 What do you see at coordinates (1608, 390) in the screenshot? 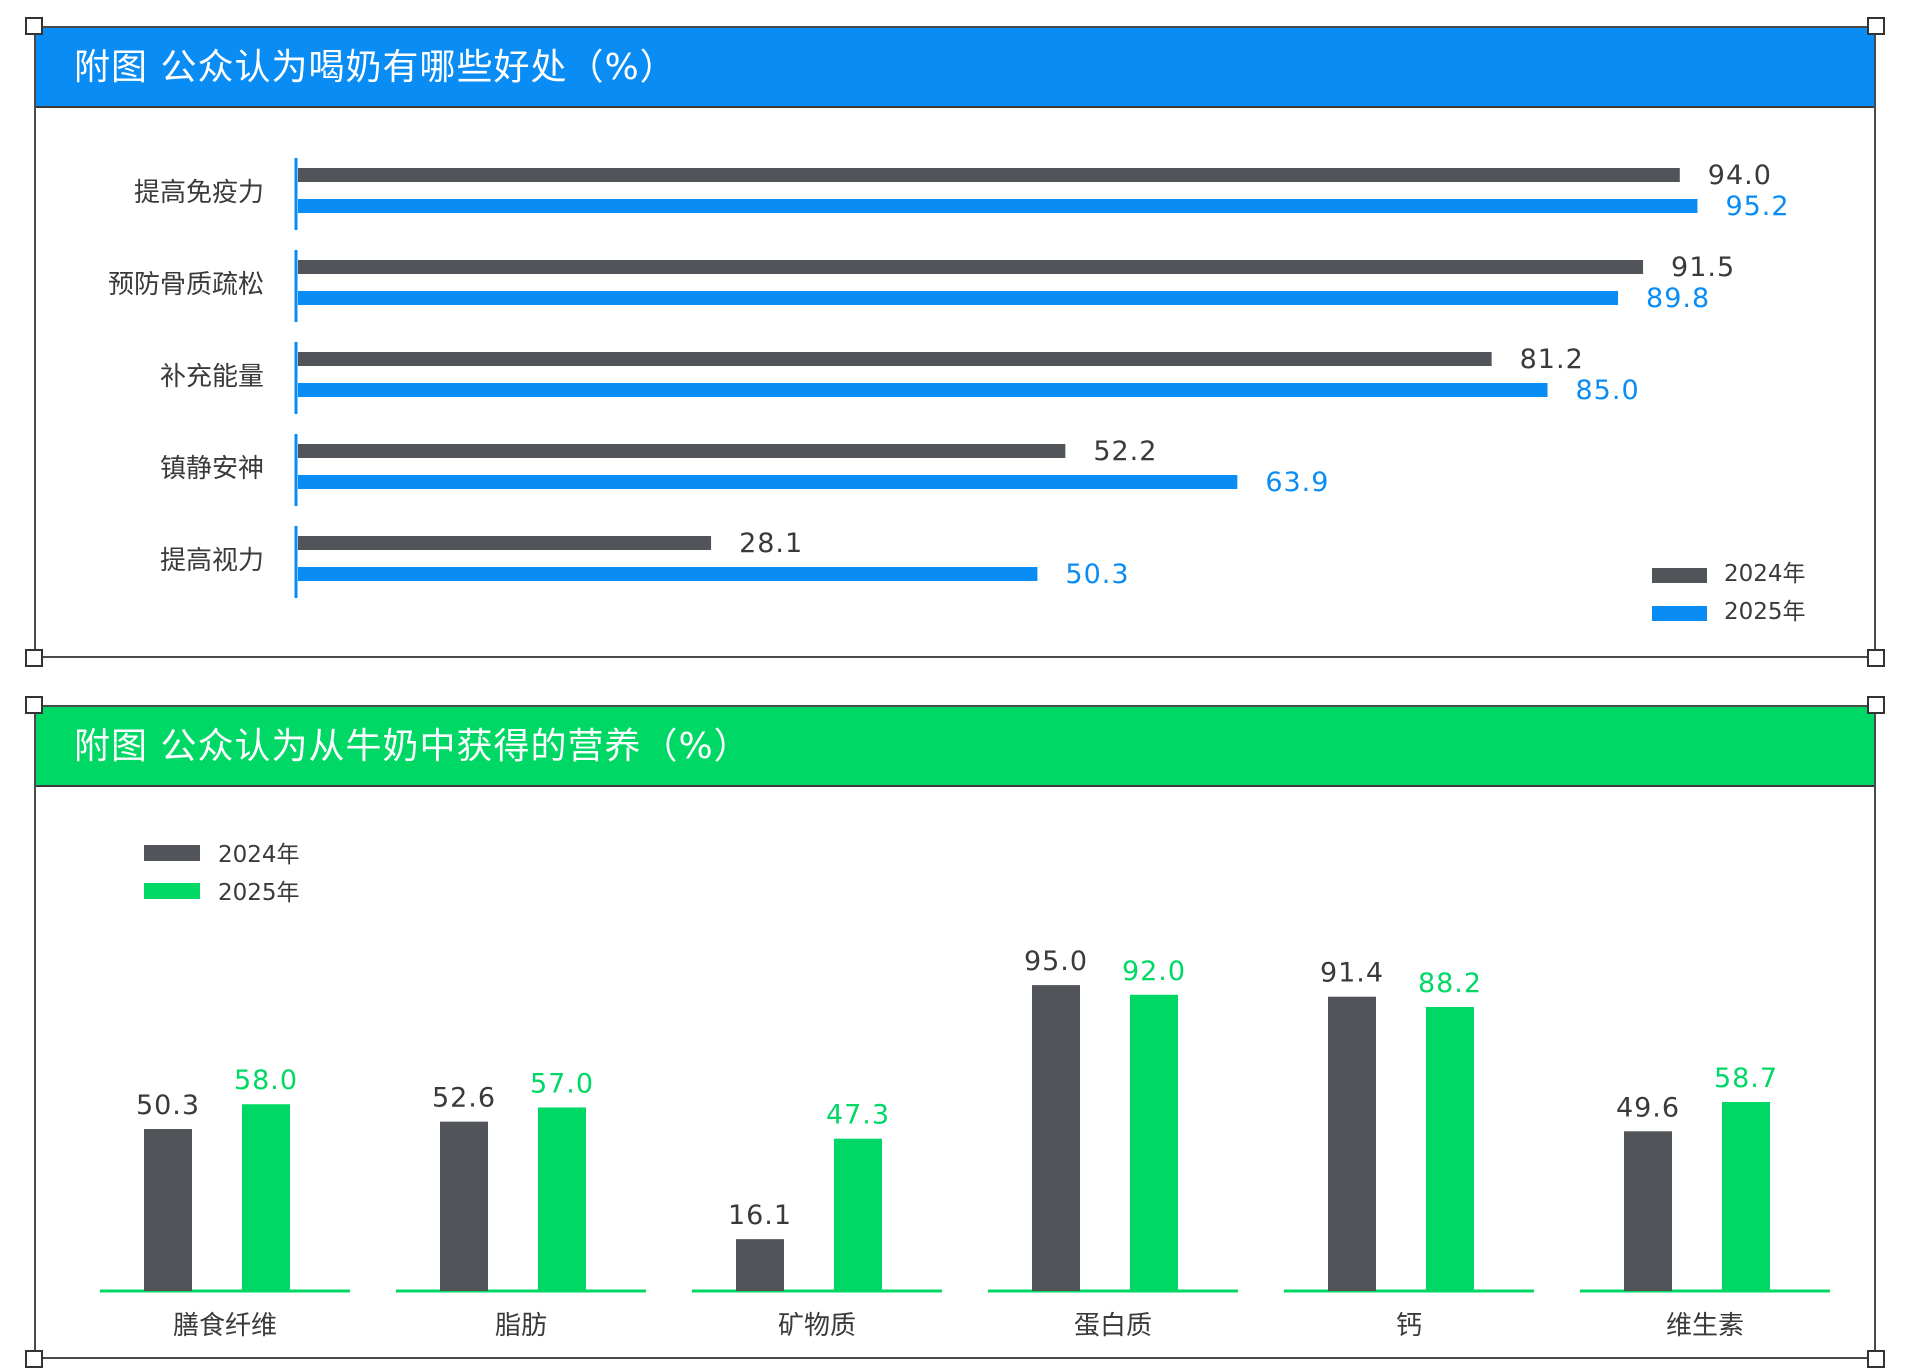
I see `data-label: 85.0` at bounding box center [1608, 390].